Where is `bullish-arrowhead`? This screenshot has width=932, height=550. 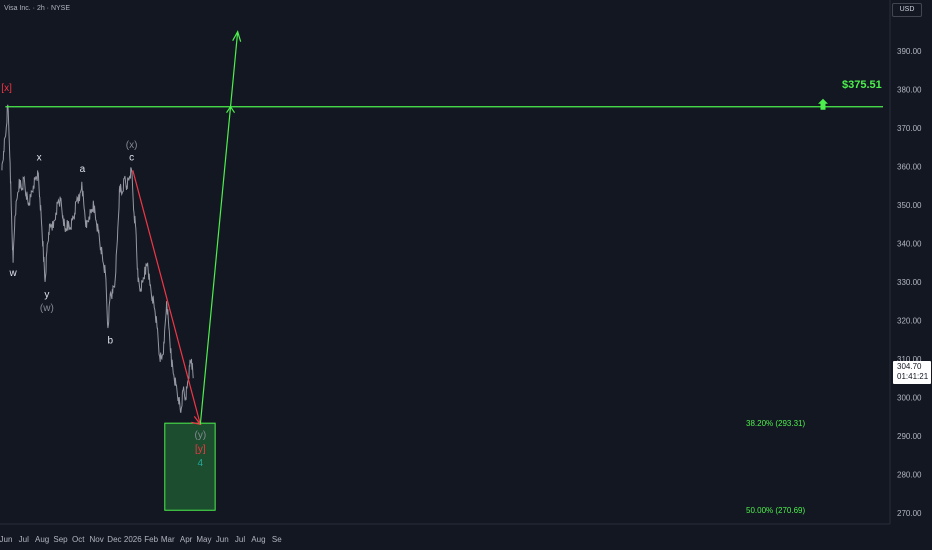 bullish-arrowhead is located at coordinates (237, 36).